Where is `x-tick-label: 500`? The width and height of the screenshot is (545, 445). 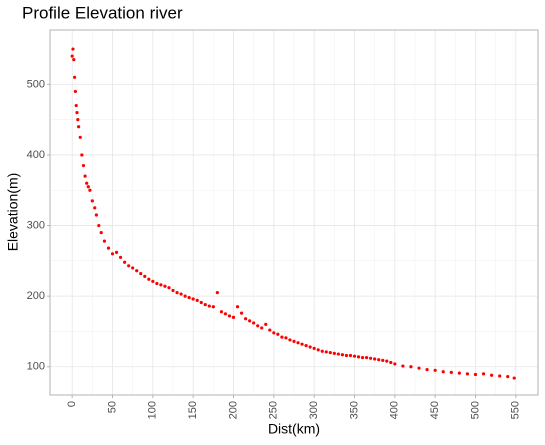 x-tick-label: 500 is located at coordinates (475, 410).